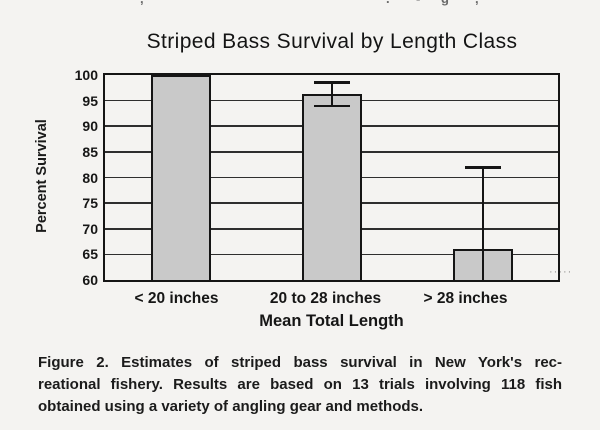 This screenshot has width=600, height=430. I want to click on chart-title: Striped Bass Survival by Length Class, so click(332, 41).